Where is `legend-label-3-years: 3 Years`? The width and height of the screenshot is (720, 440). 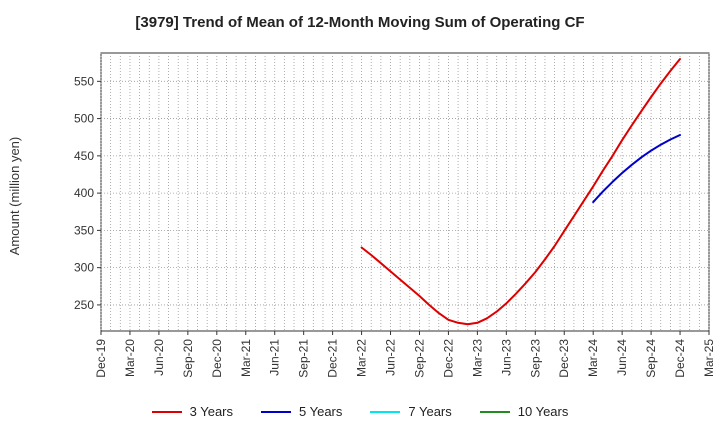 legend-label-3-years: 3 Years is located at coordinates (211, 411).